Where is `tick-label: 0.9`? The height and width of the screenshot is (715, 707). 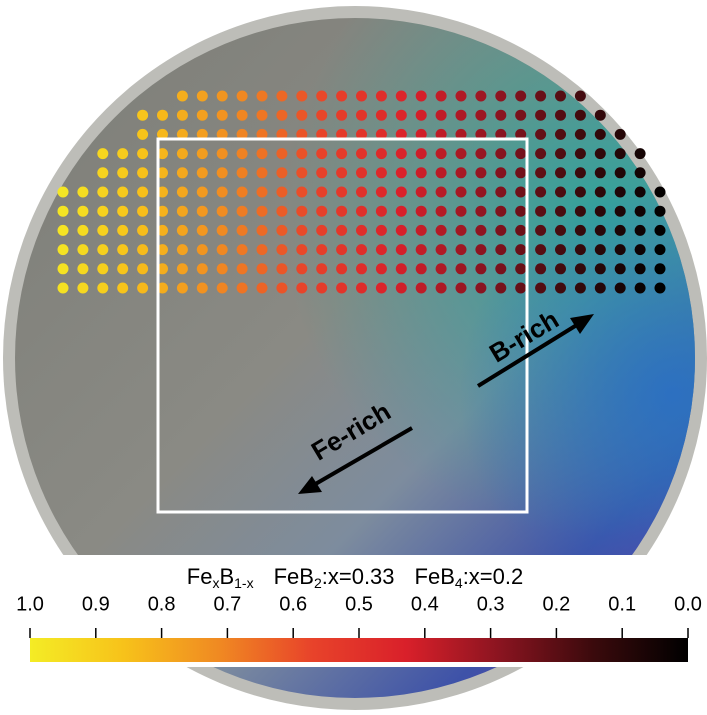
tick-label: 0.9 is located at coordinates (96, 604).